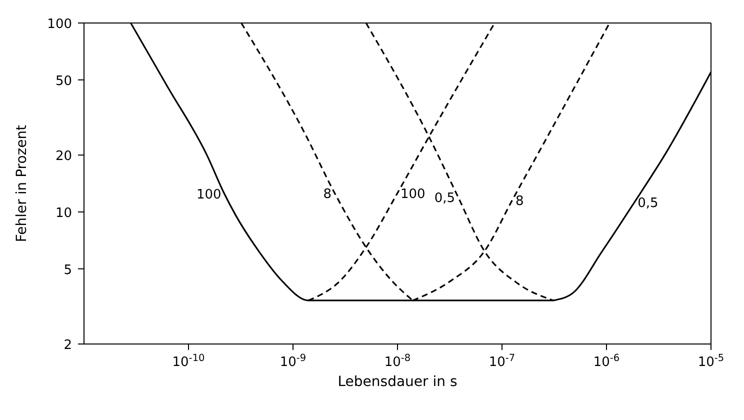 This screenshot has height=420, width=744. Describe the element at coordinates (68, 345) in the screenshot. I see `y-tick-label: 2` at that location.